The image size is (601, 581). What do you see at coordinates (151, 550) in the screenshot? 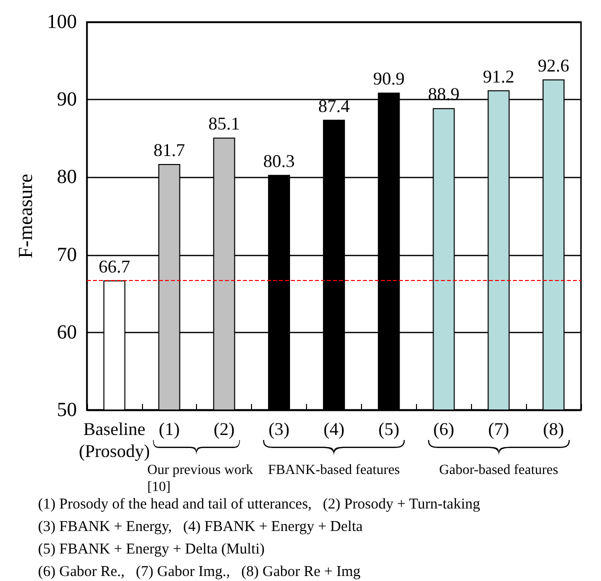
I see `text: (5) FBANK + Energy + Delta (Multi)` at bounding box center [151, 550].